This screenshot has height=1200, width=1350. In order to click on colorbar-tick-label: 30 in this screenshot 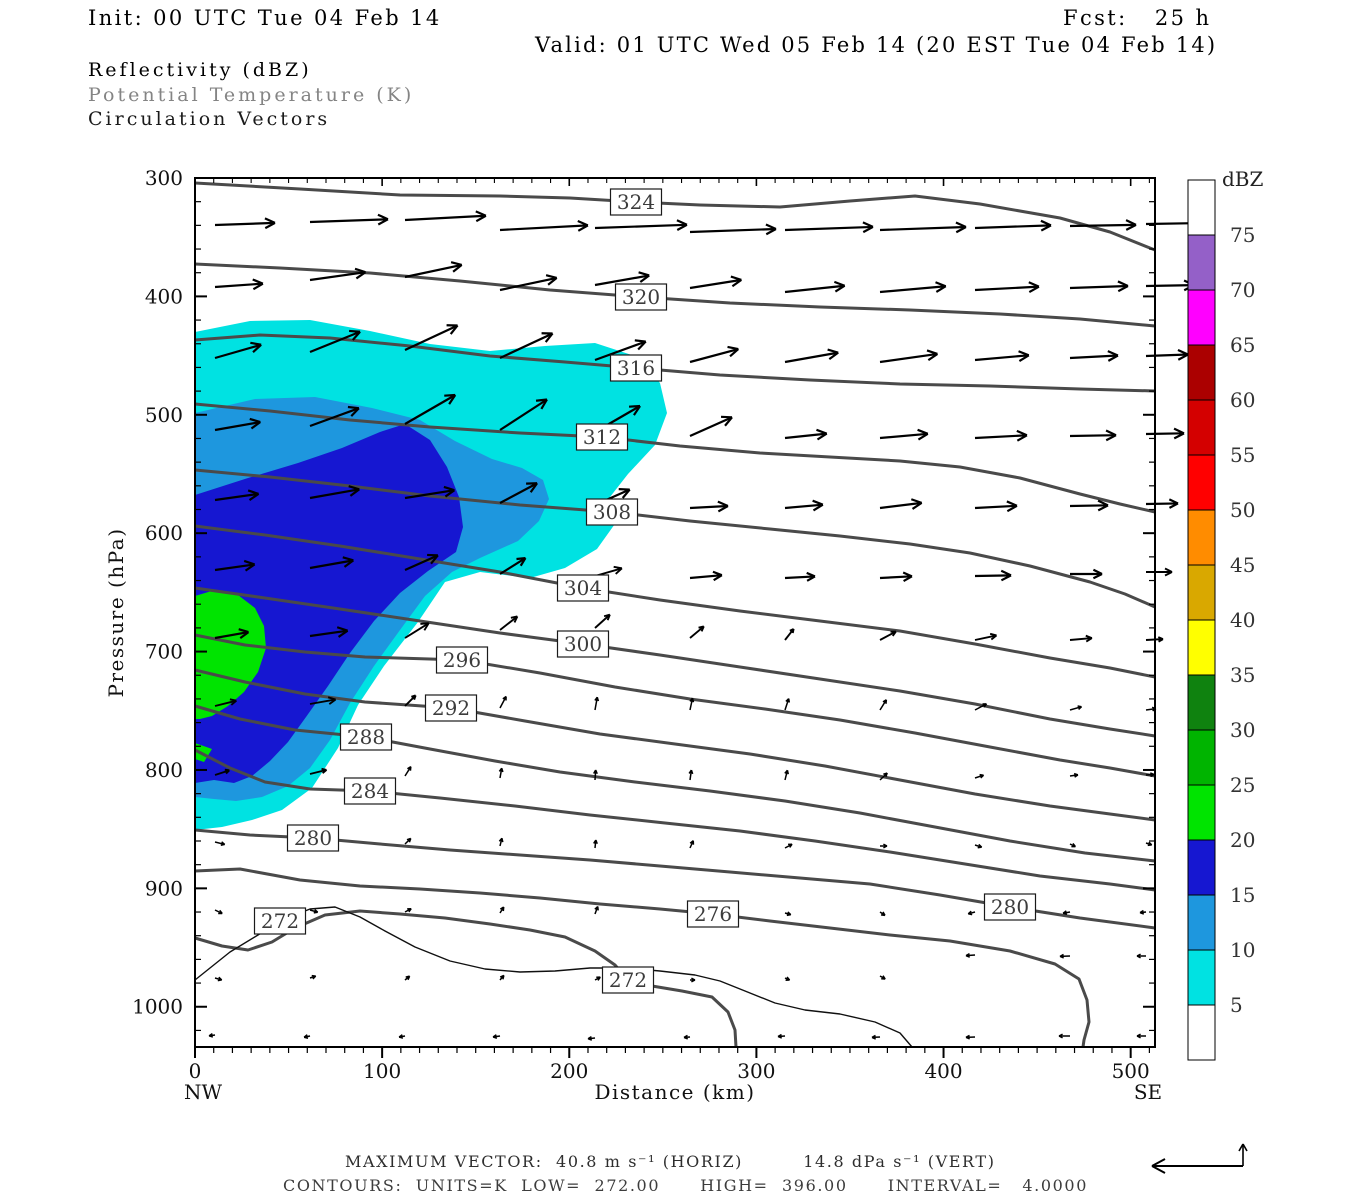, I will do `click(1242, 730)`.